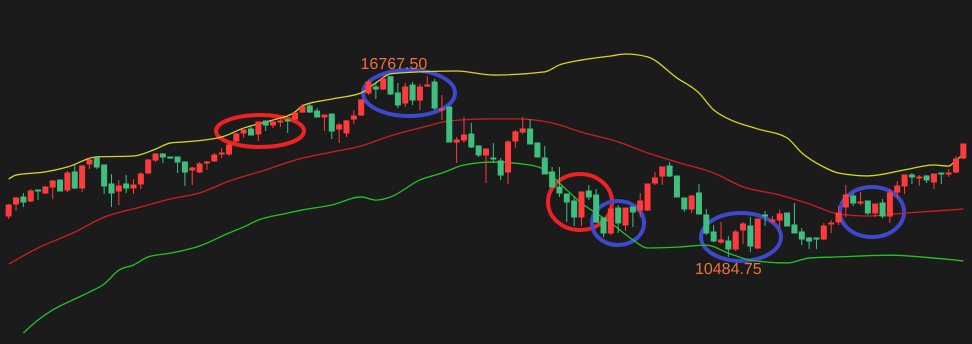  I want to click on annotation: 16767.50, so click(394, 64).